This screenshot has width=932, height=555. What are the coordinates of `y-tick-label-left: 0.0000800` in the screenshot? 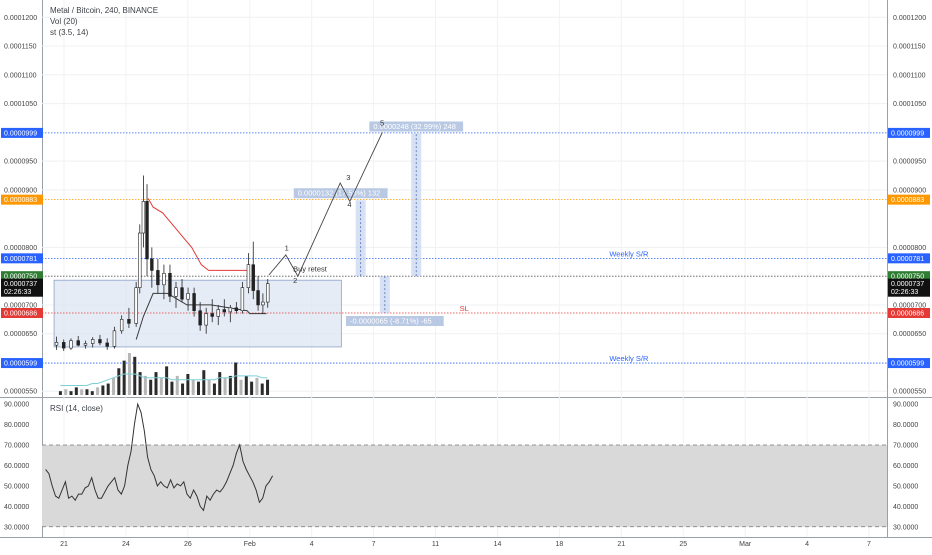 It's located at (20, 248).